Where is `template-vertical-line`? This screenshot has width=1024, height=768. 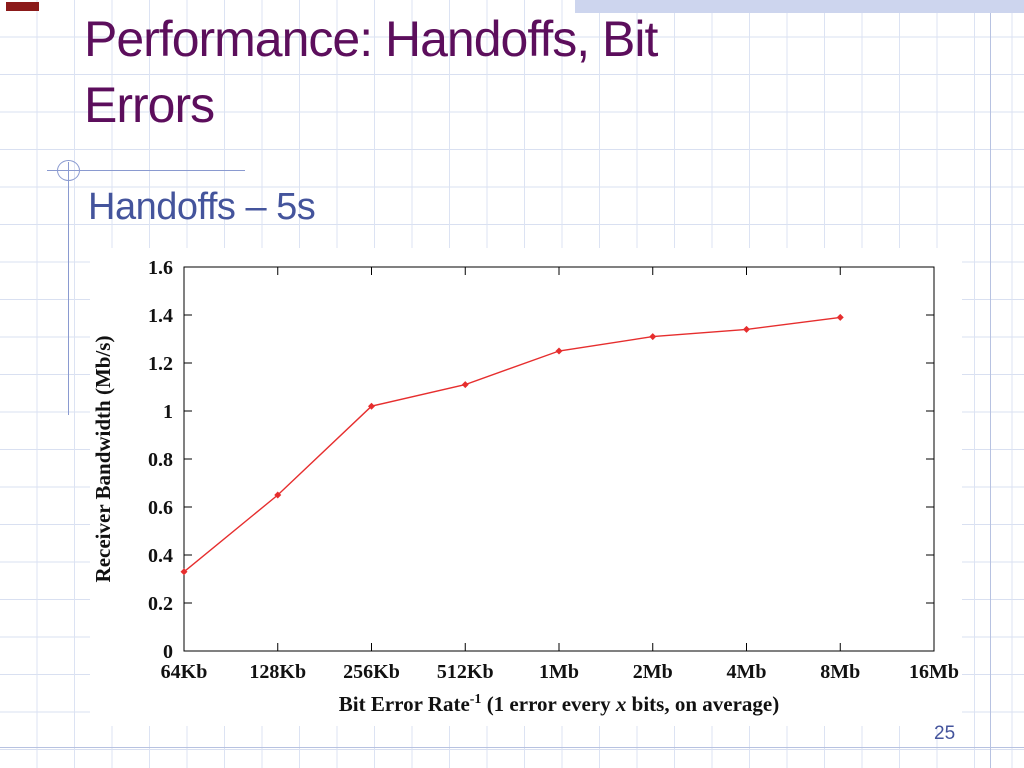
template-vertical-line is located at coordinates (990, 384).